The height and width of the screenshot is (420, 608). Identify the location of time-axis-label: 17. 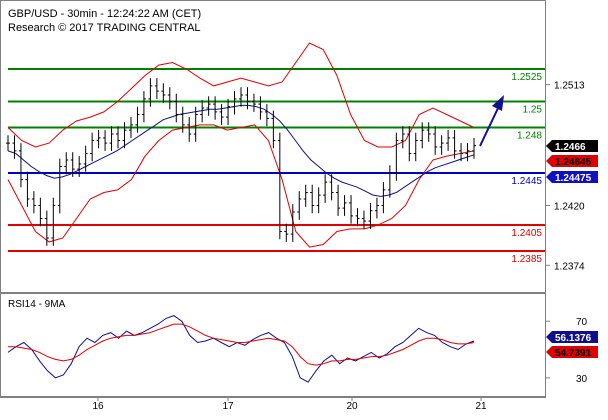
(228, 406).